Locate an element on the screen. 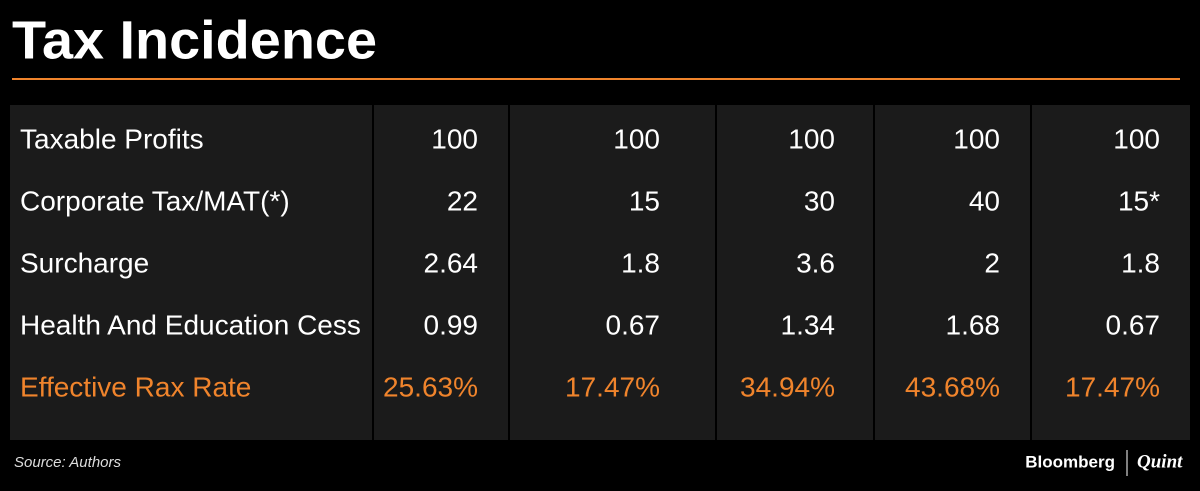 The width and height of the screenshot is (1200, 491). row-label: Surcharge is located at coordinates (84, 262).